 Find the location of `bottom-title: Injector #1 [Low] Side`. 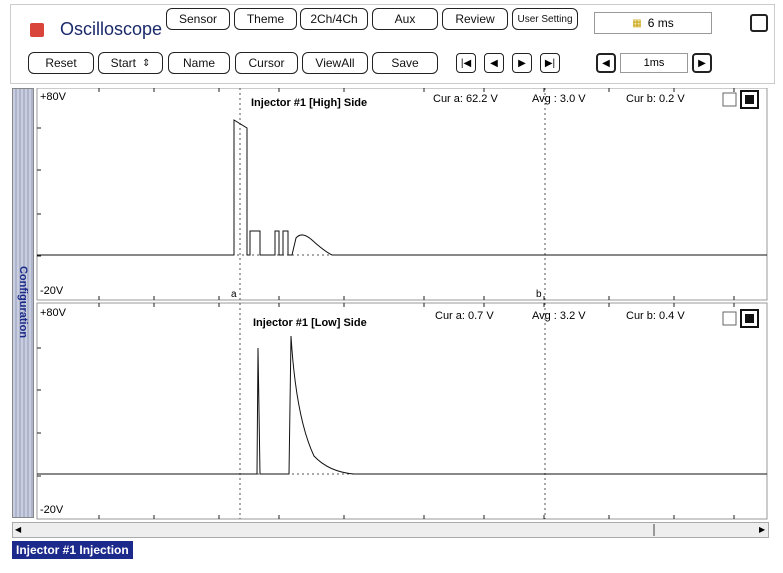

bottom-title: Injector #1 [Low] Side is located at coordinates (310, 323).